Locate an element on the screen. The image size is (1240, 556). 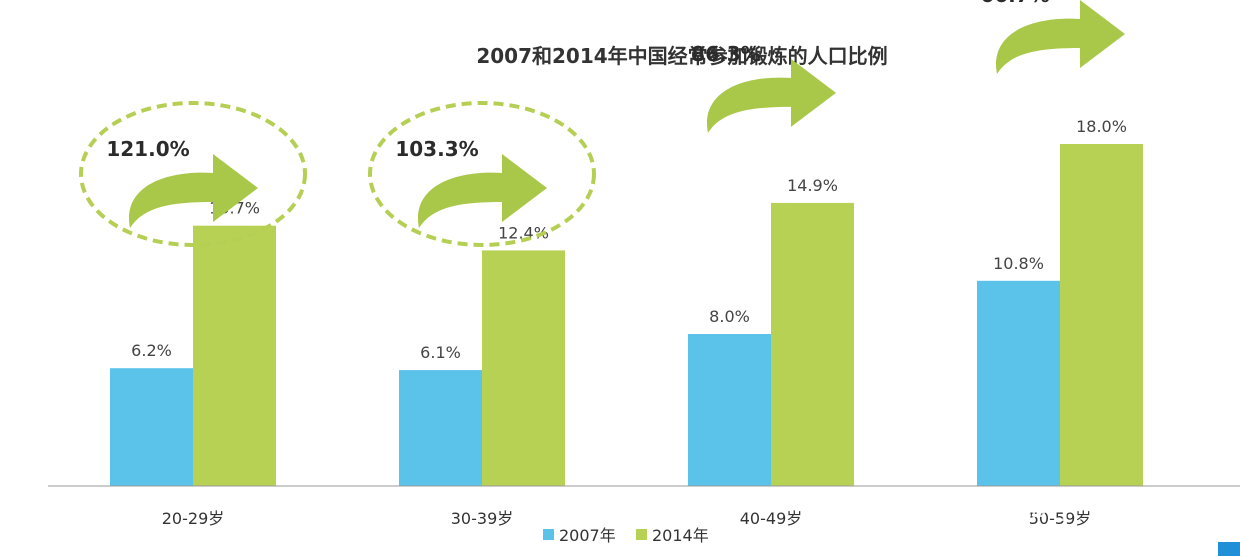
growth-label-0: 121.0% is located at coordinates (147, 149).